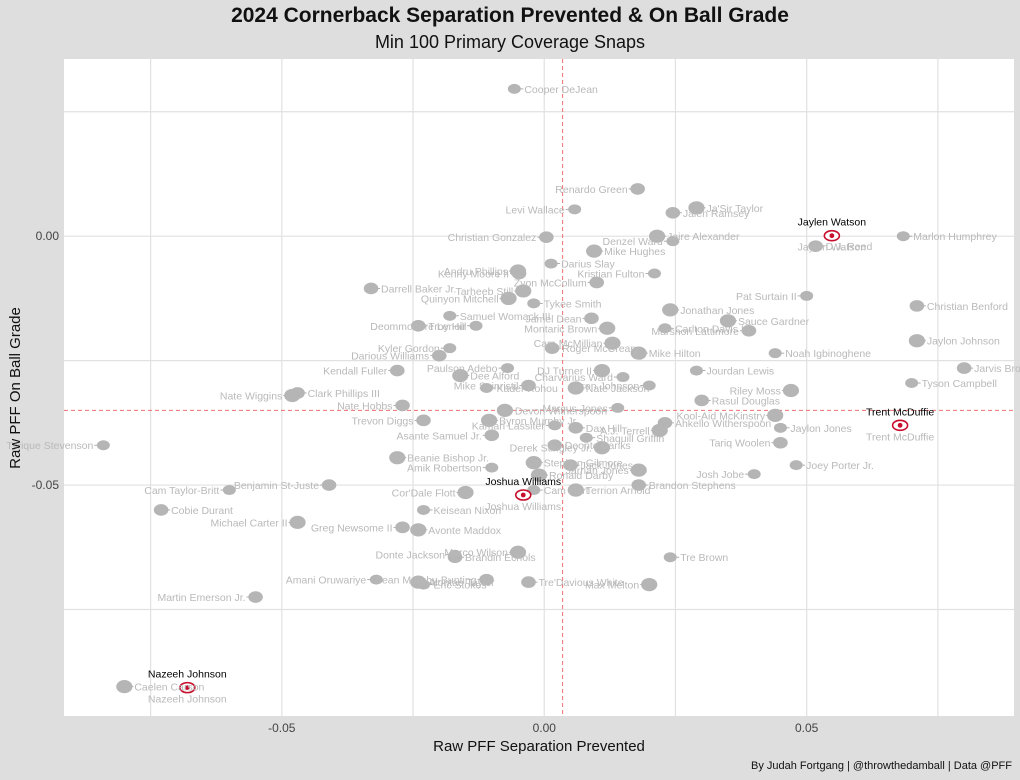 This screenshot has height=780, width=1020. Describe the element at coordinates (900, 437) in the screenshot. I see `point-label-shadow: Trent McDuffie` at that location.